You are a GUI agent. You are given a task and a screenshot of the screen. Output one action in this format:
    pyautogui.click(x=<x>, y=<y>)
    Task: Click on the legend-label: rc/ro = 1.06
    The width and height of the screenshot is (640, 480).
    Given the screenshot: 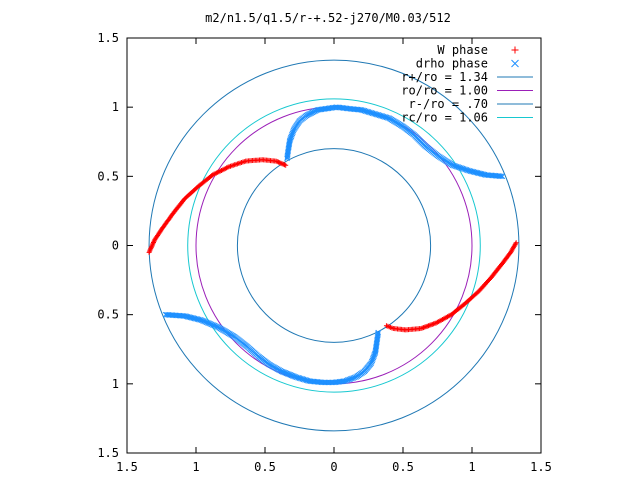 What is the action you would take?
    pyautogui.click(x=444, y=118)
    